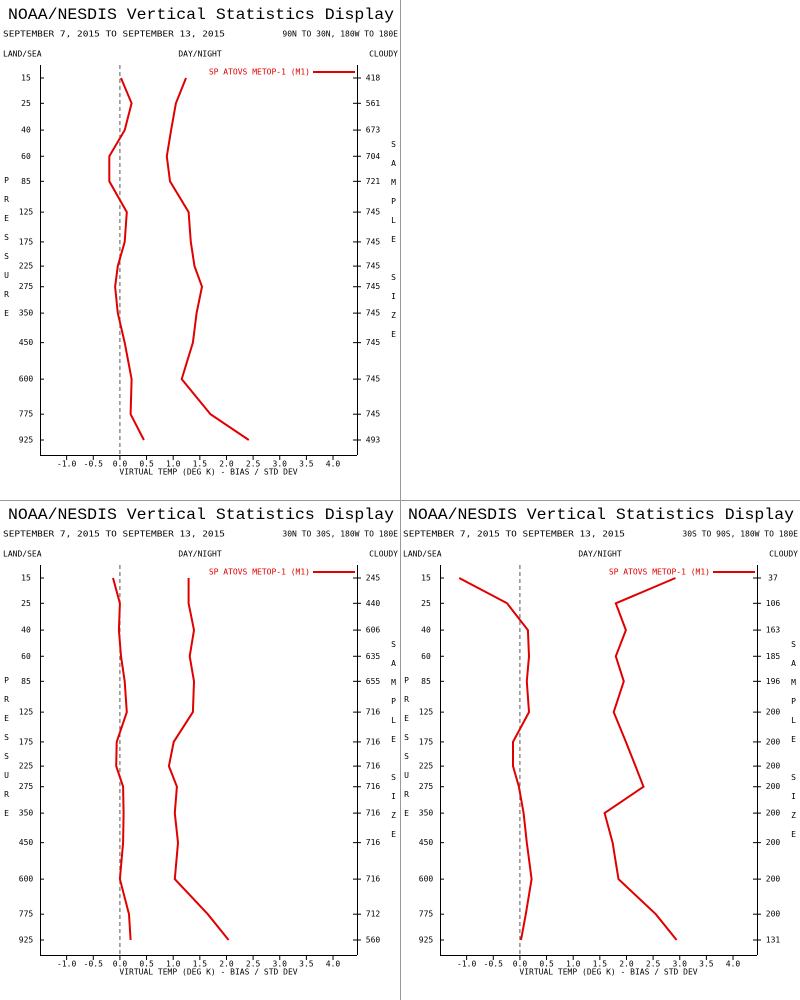 The height and width of the screenshot is (1000, 800). I want to click on legend-label: SP ATOVS METOP-1 (M1), so click(259, 72).